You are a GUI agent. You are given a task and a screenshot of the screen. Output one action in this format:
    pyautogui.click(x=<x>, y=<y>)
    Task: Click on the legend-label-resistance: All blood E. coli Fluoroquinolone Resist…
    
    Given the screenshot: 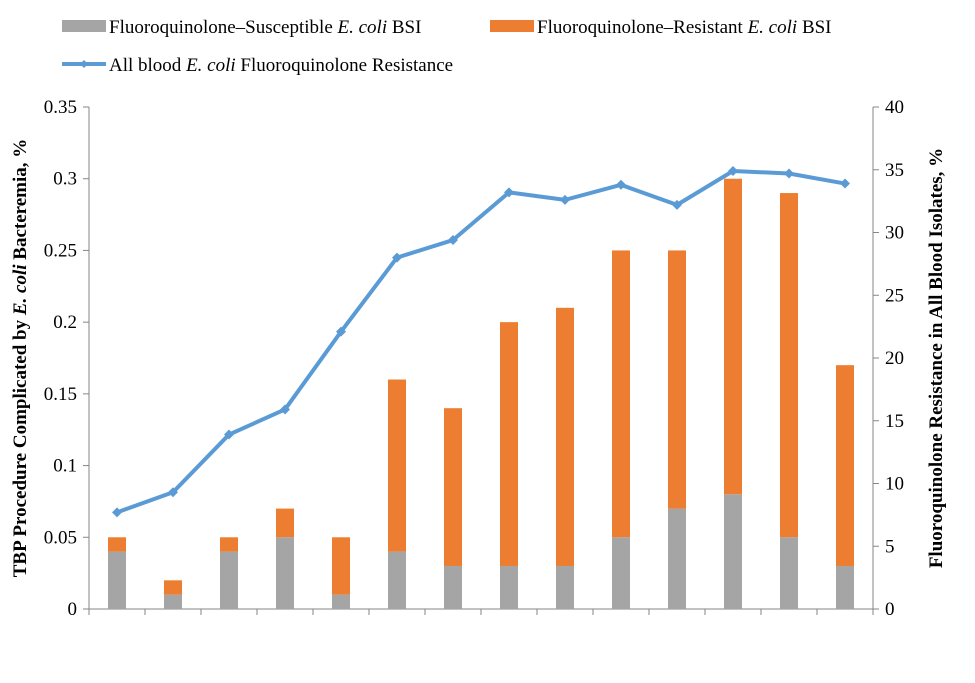 What is the action you would take?
    pyautogui.click(x=281, y=65)
    